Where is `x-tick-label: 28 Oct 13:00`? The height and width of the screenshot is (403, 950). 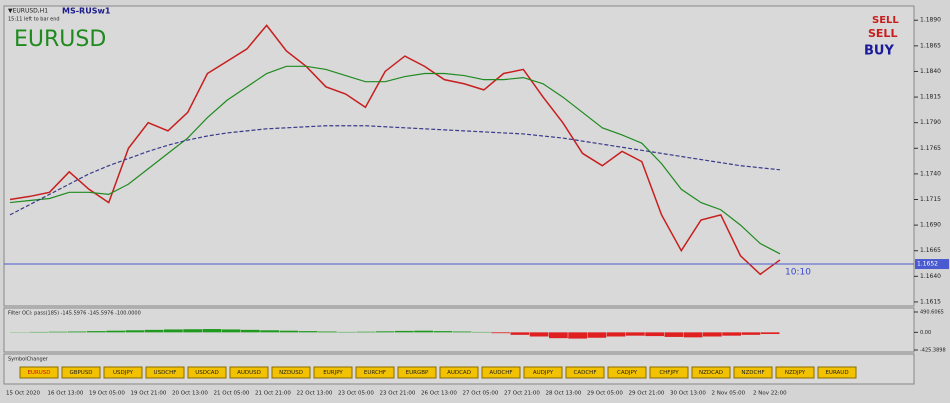
x-tick-label: 28 Oct 13:00 is located at coordinates (564, 394).